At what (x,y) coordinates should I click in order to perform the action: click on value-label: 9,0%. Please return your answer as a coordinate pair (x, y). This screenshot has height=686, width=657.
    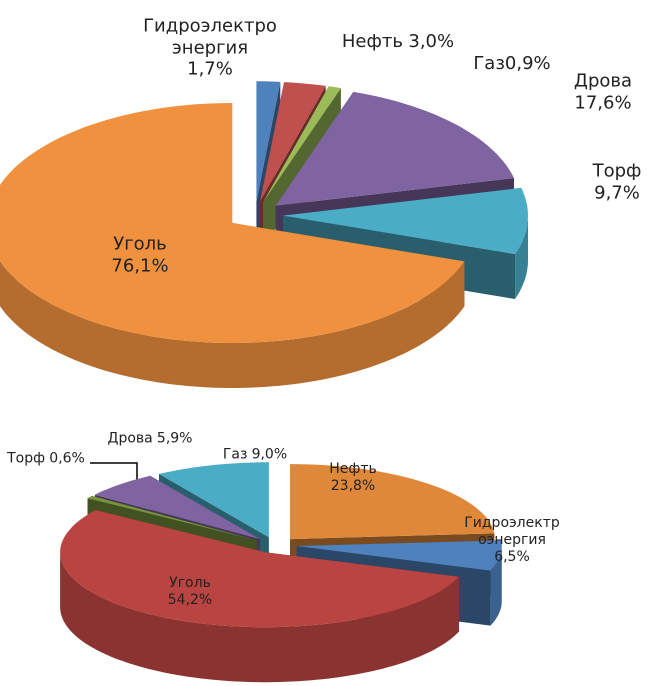
    Looking at the image, I should click on (269, 454).